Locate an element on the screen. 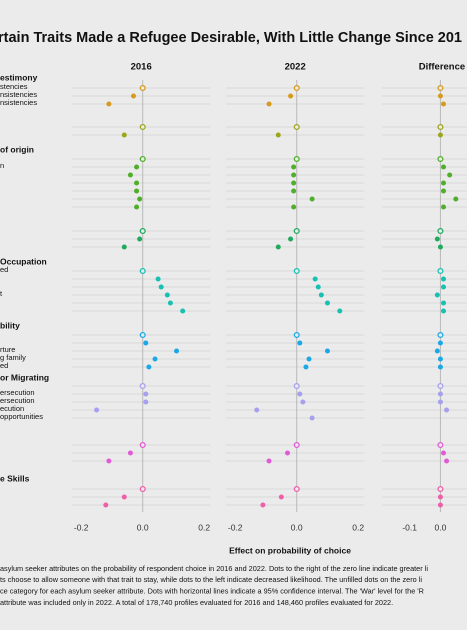 Image resolution: width=467 pixels, height=630 pixels. facet-title: 2016 is located at coordinates (141, 67).